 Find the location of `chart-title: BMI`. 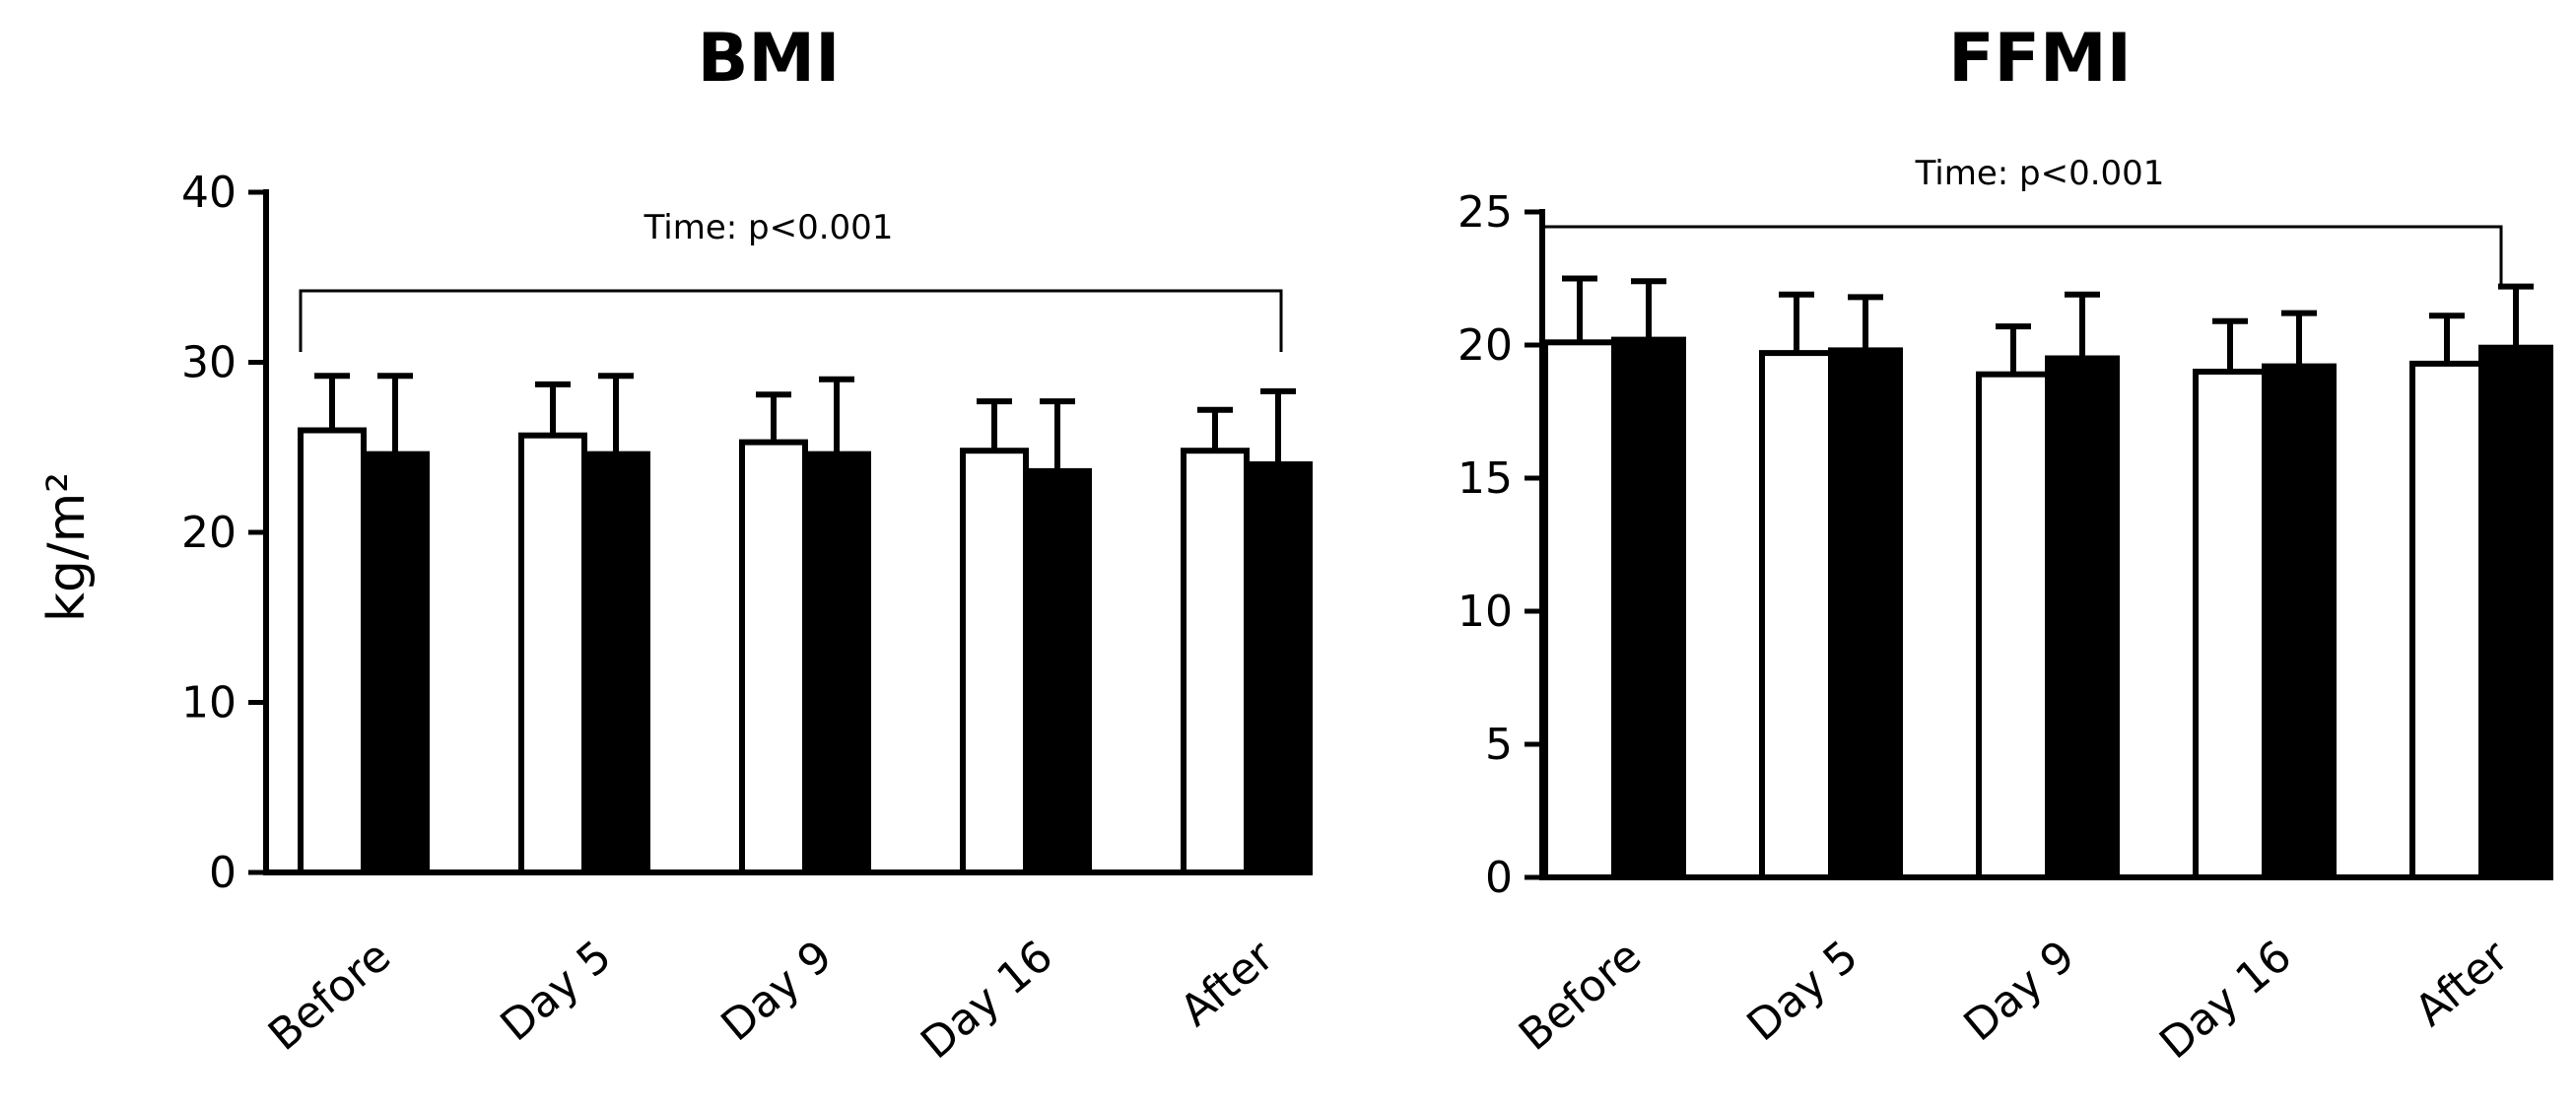

chart-title: BMI is located at coordinates (769, 59).